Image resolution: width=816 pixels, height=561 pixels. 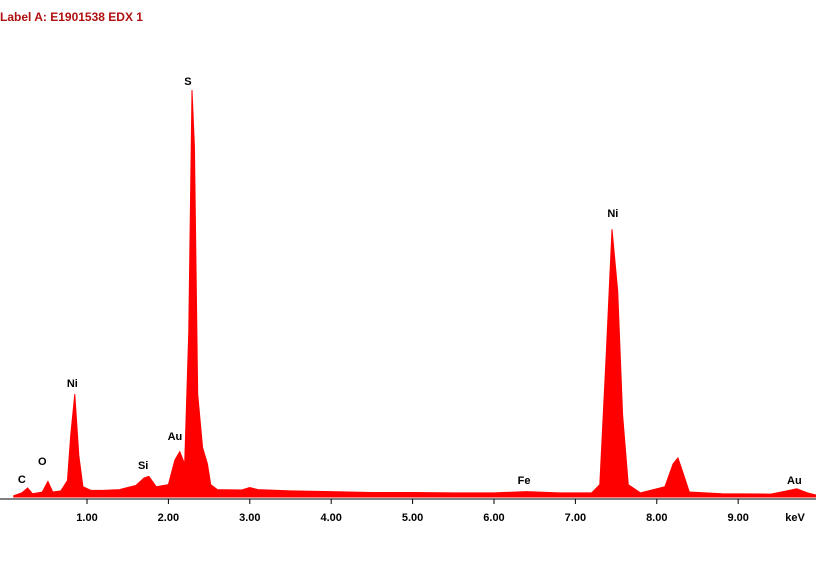 What do you see at coordinates (412, 518) in the screenshot?
I see `x-tick-label: 5.00` at bounding box center [412, 518].